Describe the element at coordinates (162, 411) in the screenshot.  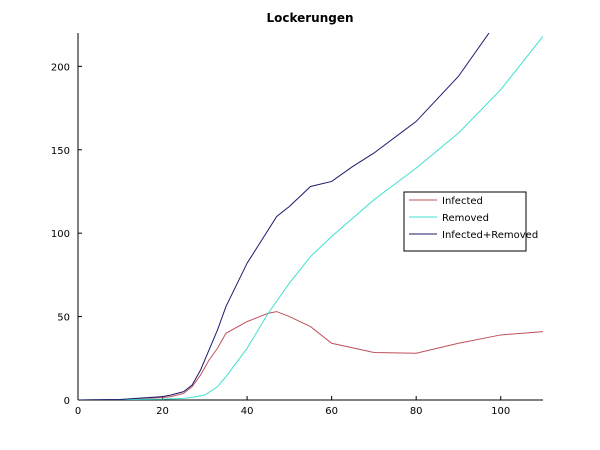
I see `x-tick-label: 20` at that location.